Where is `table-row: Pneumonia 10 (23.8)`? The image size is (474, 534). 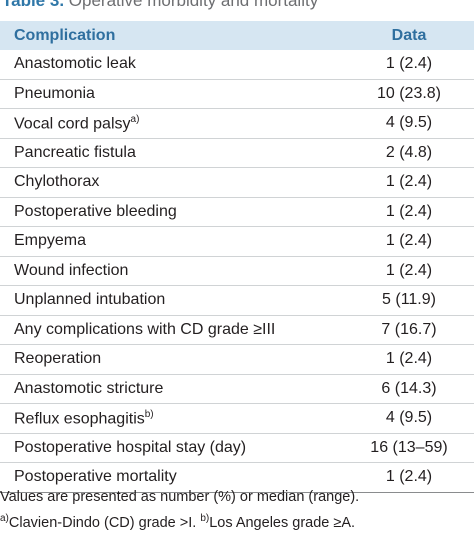 table-row: Pneumonia 10 (23.8) is located at coordinates (237, 94).